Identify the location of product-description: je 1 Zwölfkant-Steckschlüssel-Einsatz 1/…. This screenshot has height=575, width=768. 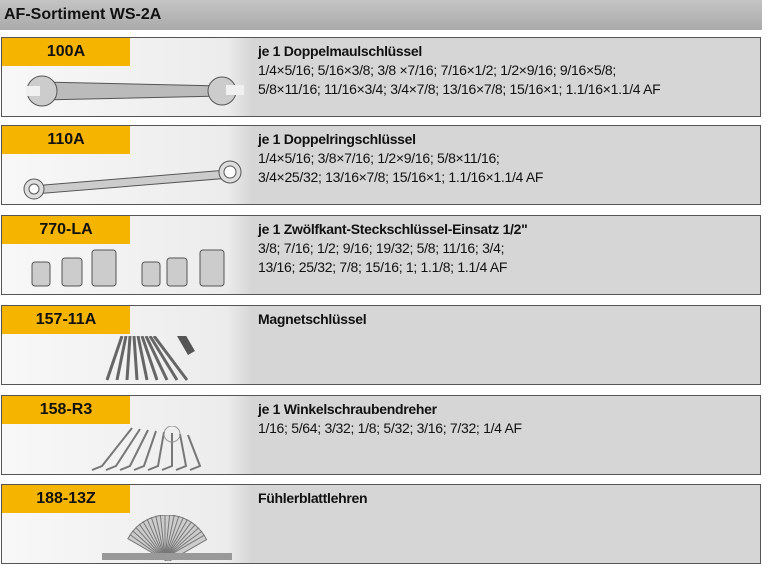
(390, 255).